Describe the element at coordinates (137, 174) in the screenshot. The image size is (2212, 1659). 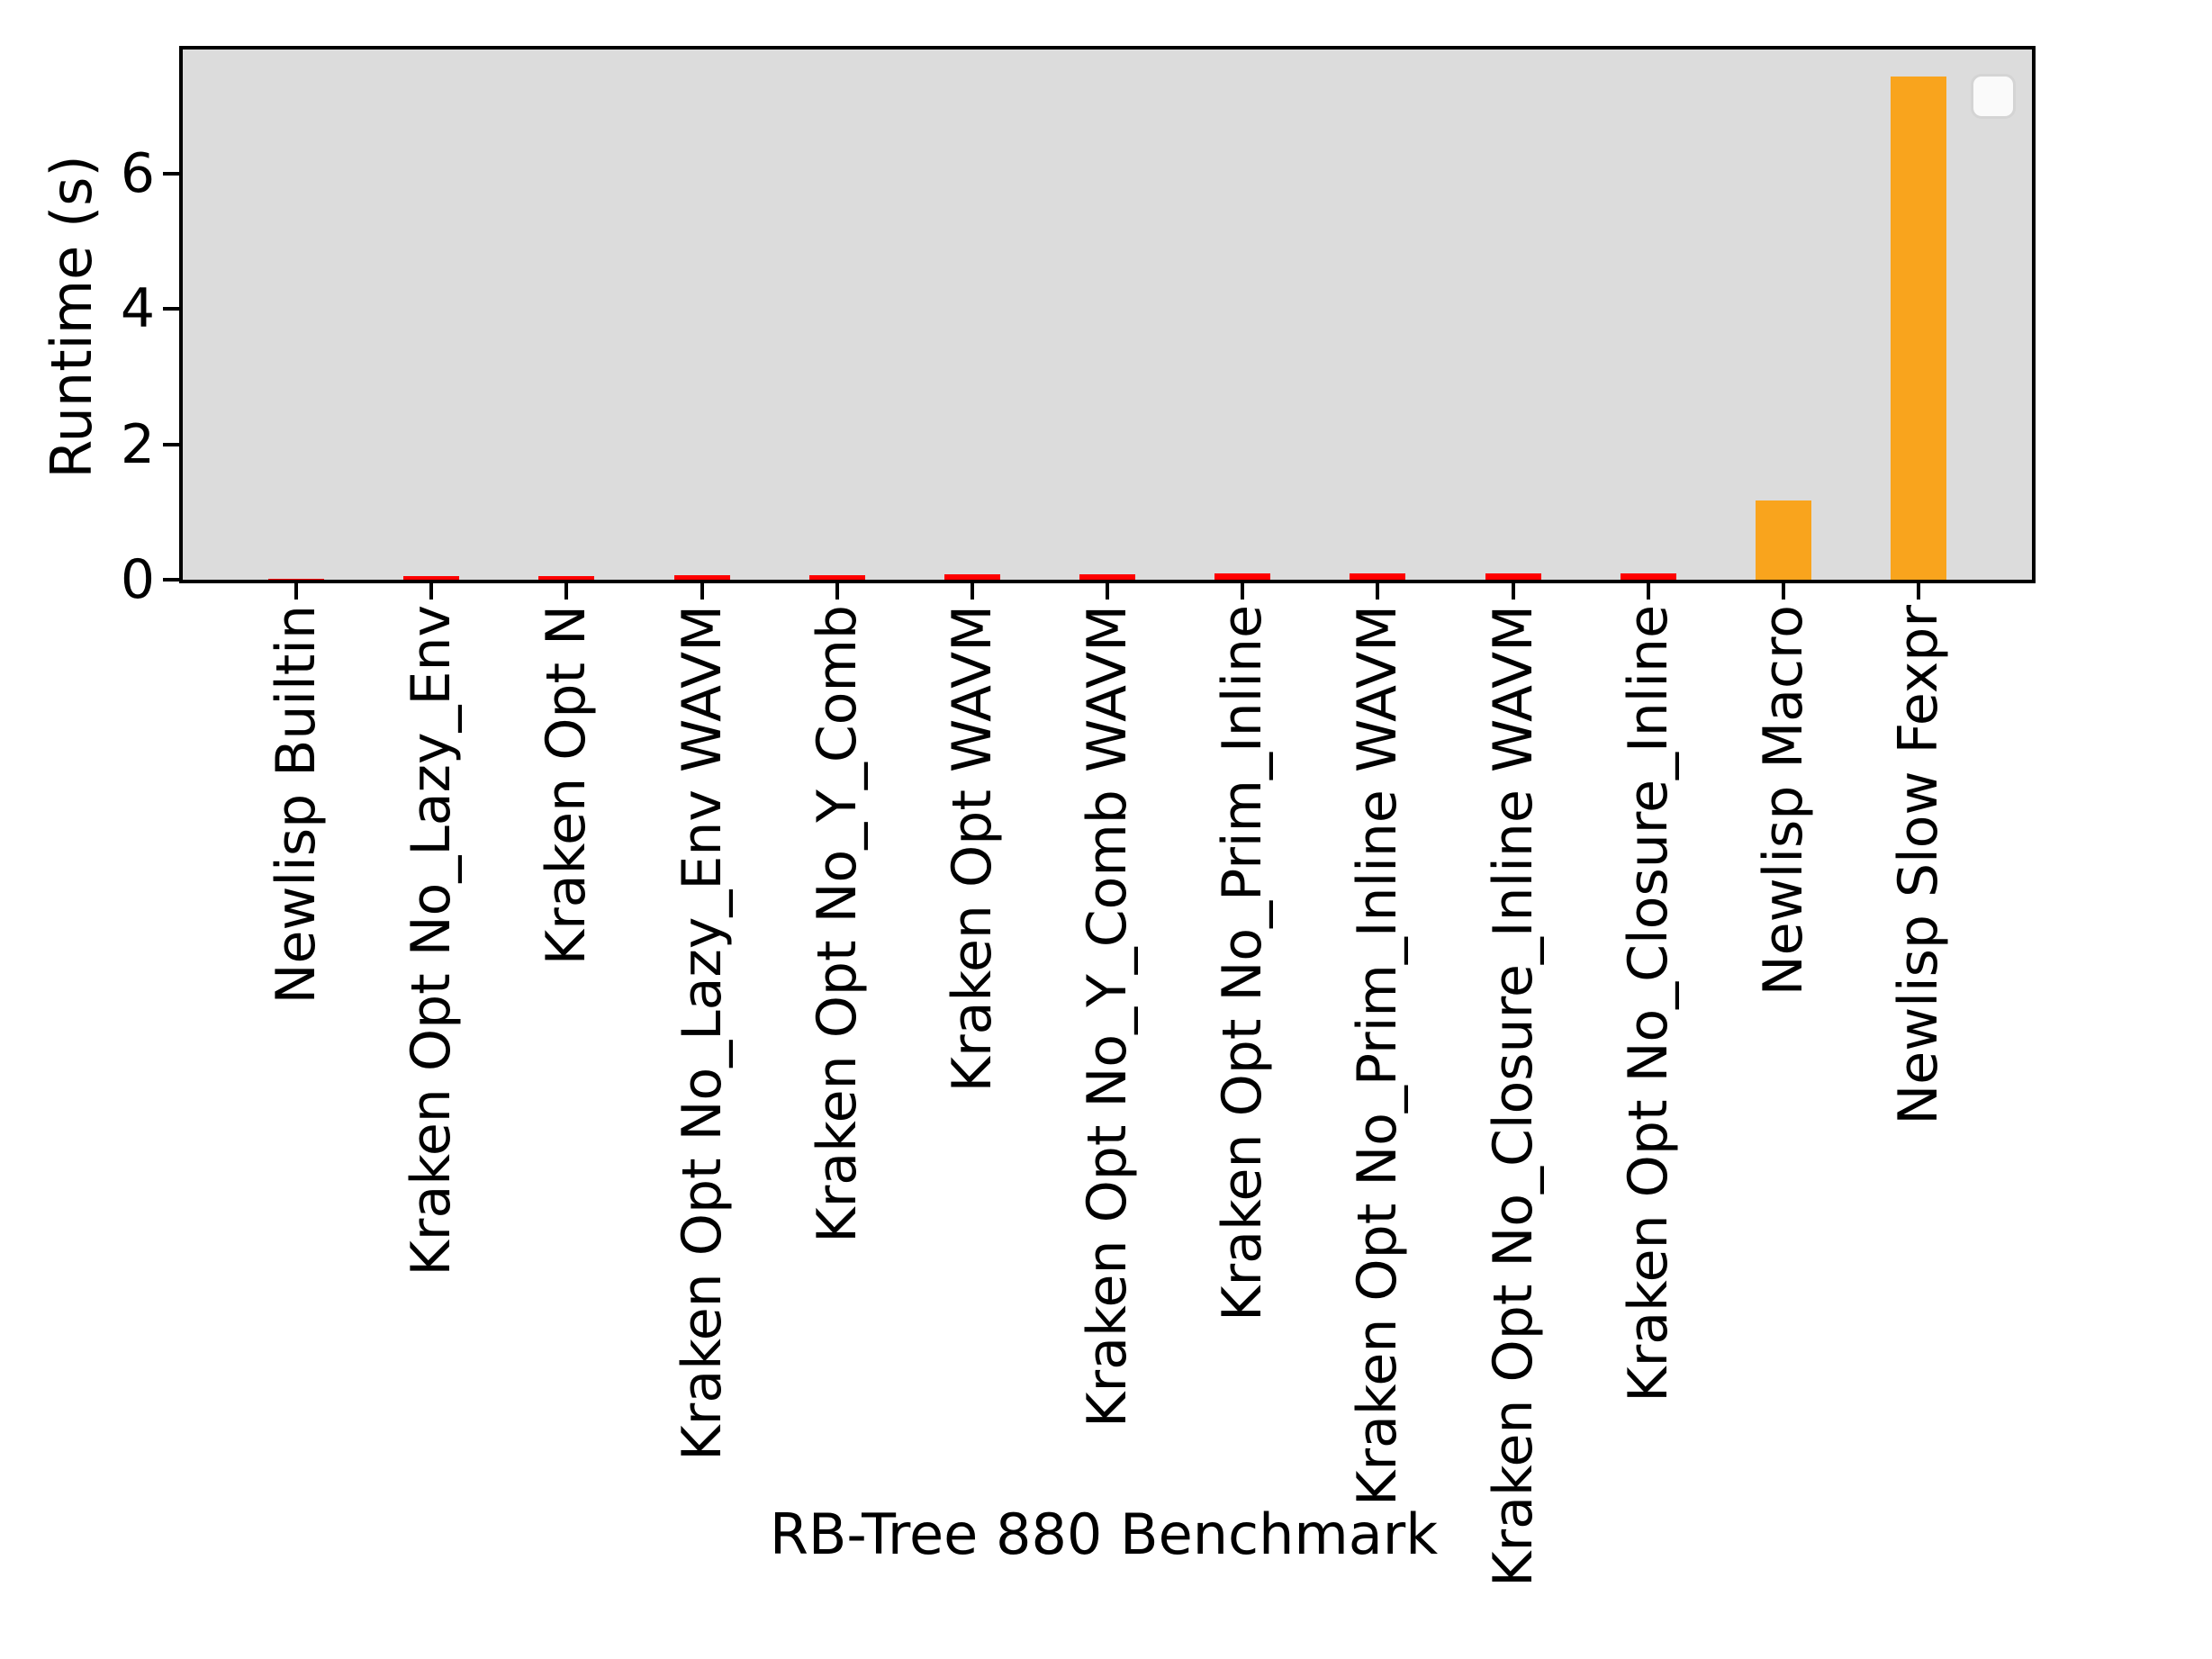
I see `y-tick-label: 6` at that location.